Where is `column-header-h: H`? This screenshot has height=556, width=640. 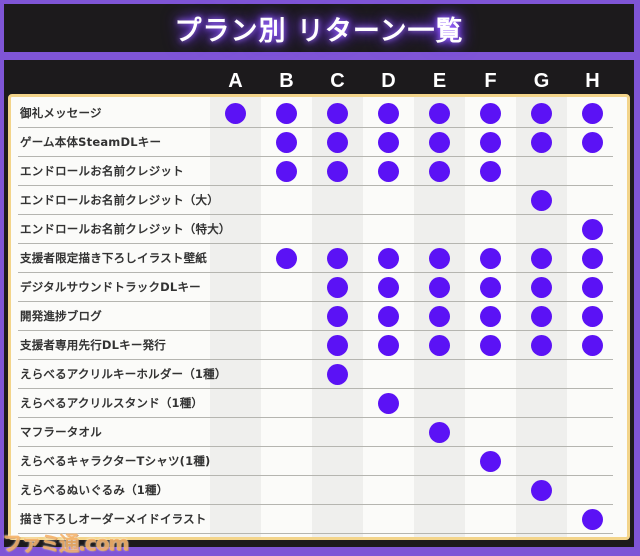 column-header-h: H is located at coordinates (592, 81).